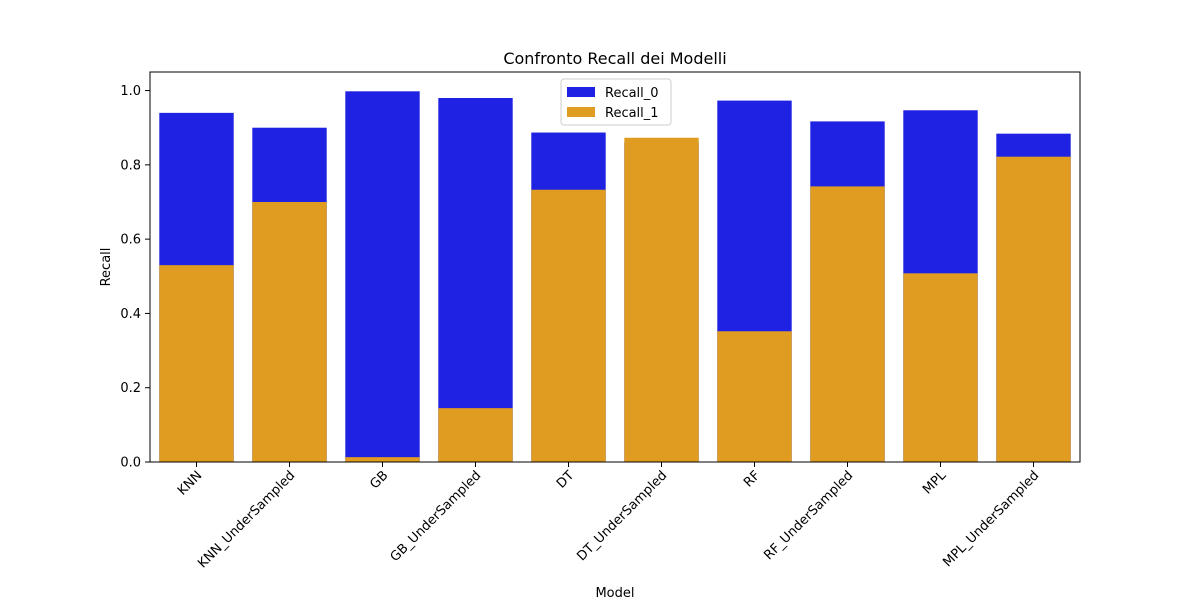  I want to click on x-tick-label: RF, so click(752, 479).